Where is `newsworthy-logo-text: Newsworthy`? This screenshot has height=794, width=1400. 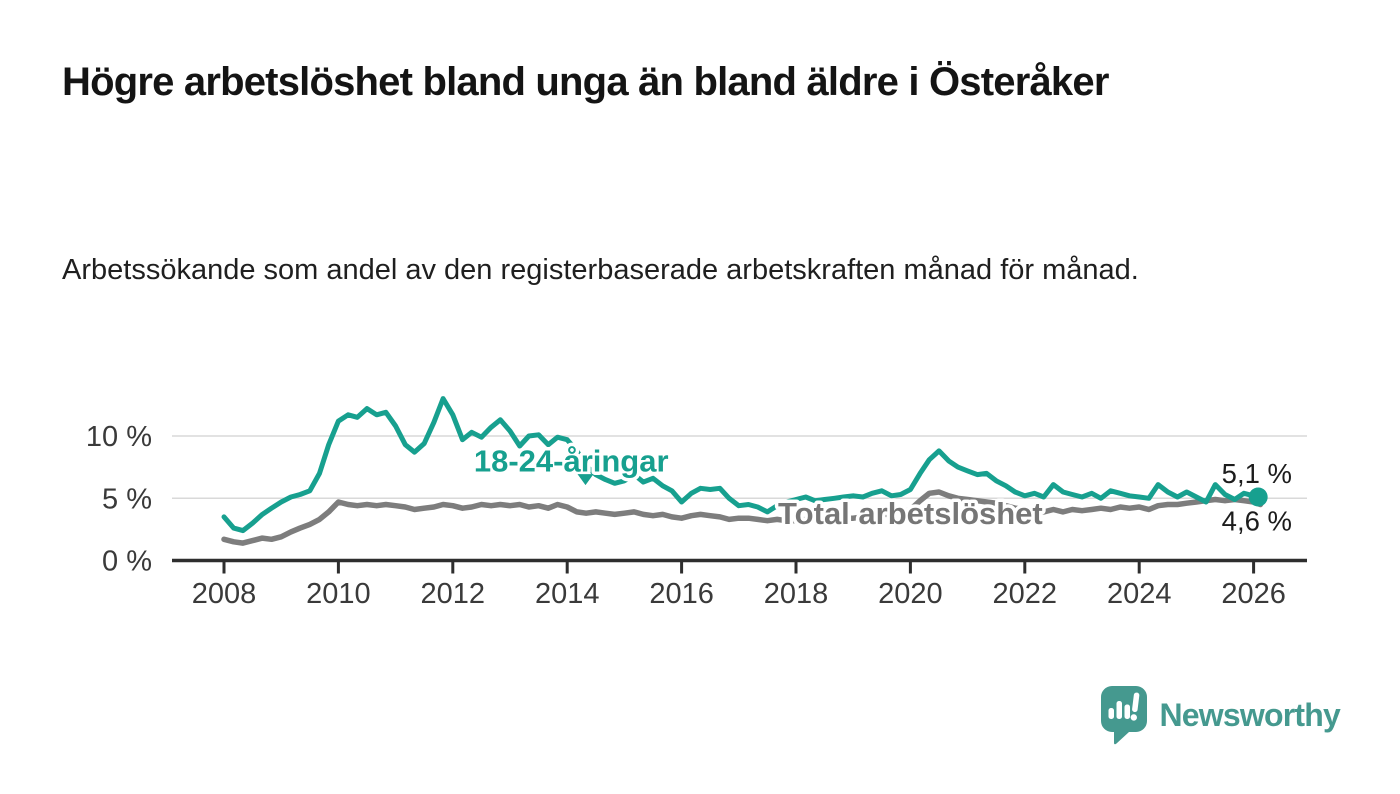 newsworthy-logo-text: Newsworthy is located at coordinates (1250, 715).